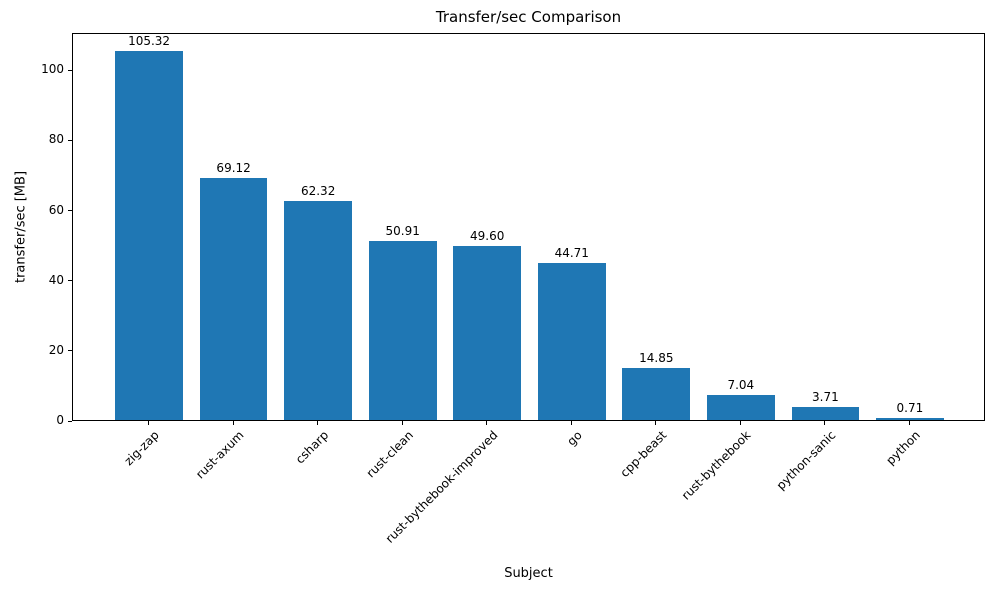 Image resolution: width=1000 pixels, height=600 pixels. What do you see at coordinates (56, 279) in the screenshot?
I see `y-tick-label: 40` at bounding box center [56, 279].